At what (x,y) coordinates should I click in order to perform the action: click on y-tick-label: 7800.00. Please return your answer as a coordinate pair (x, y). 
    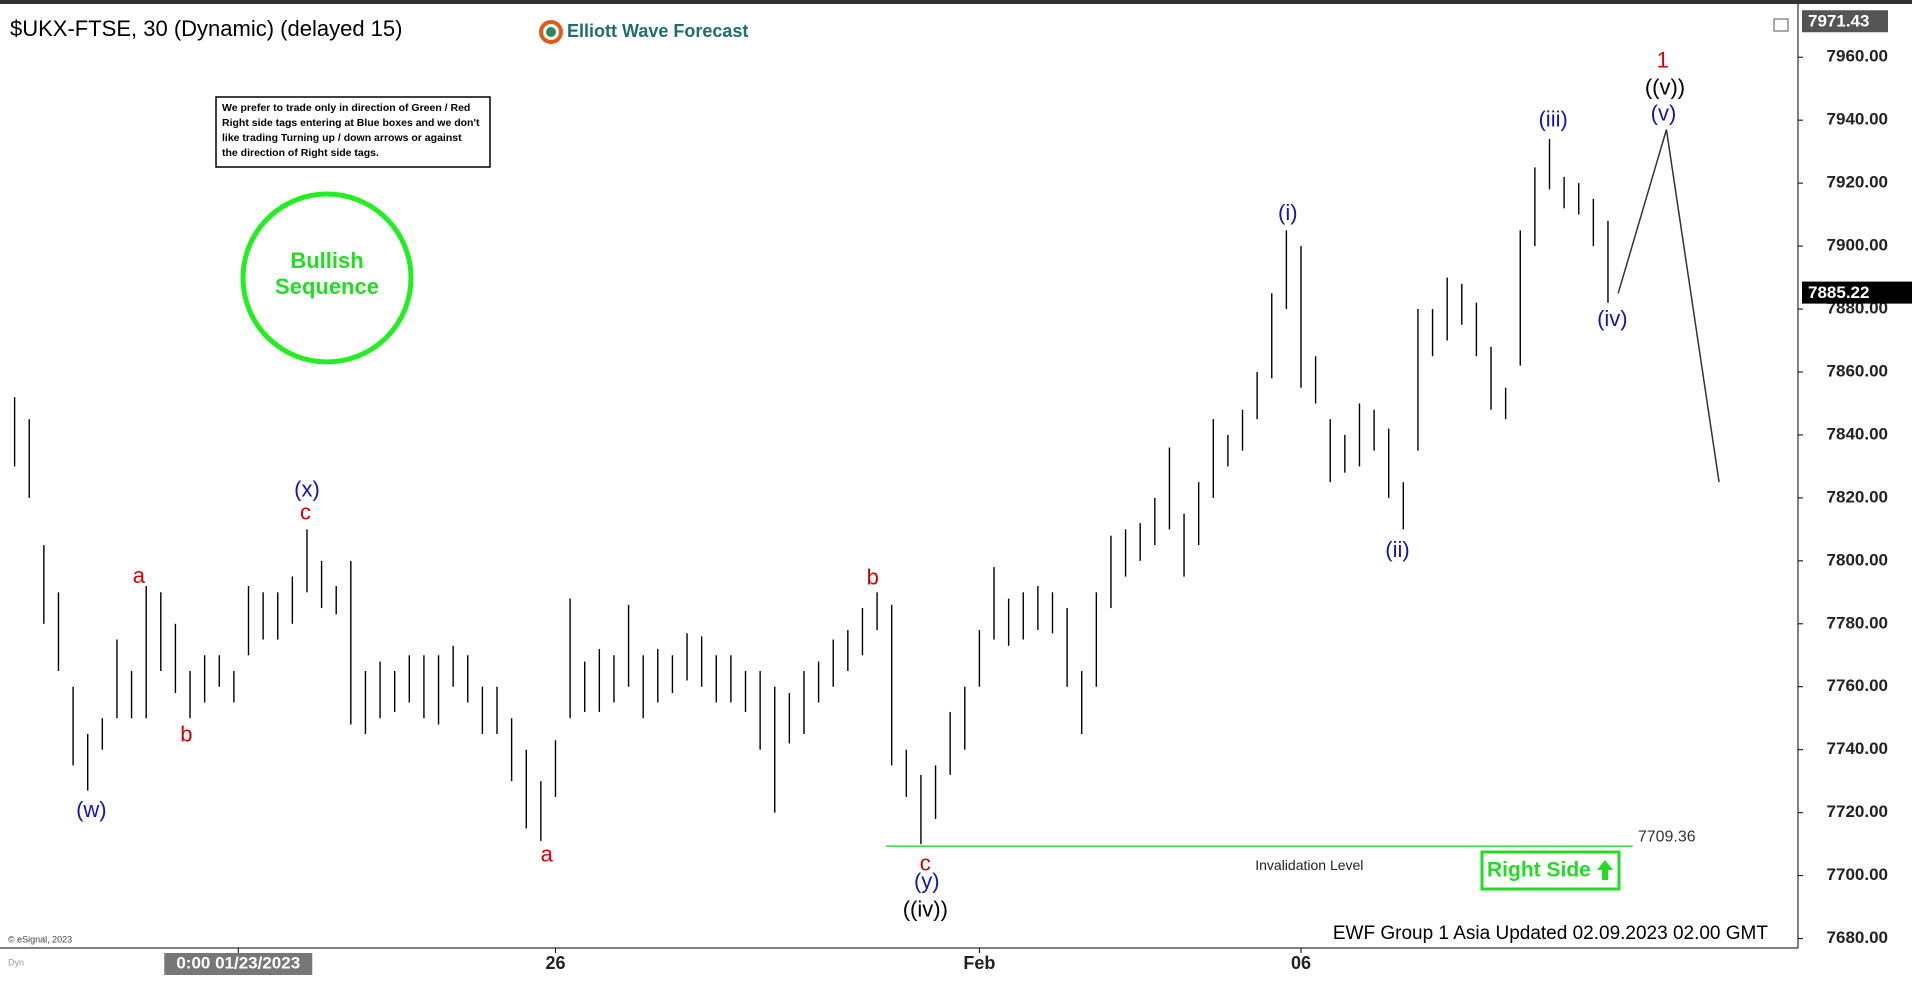
    Looking at the image, I should click on (1857, 559).